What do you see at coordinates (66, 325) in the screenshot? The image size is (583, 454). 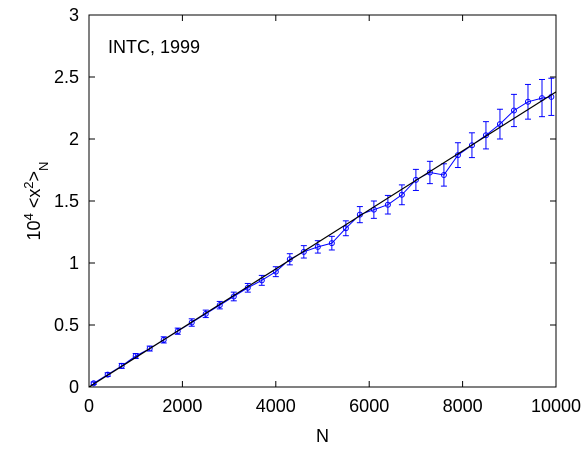 I see `y-tick-label: 0.5` at bounding box center [66, 325].